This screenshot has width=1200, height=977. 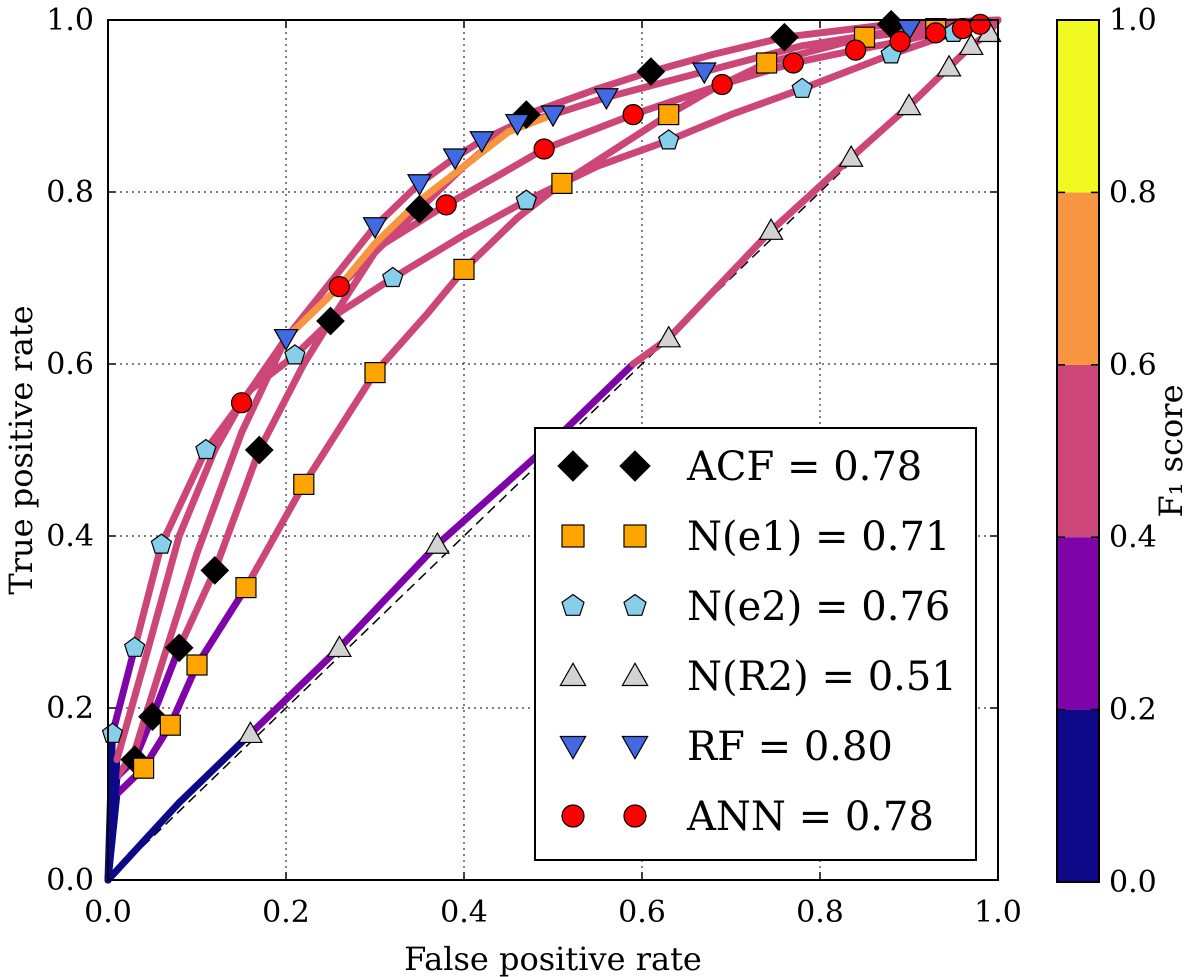 I want to click on colorbar-tick-label: 0.6, so click(x=1133, y=365).